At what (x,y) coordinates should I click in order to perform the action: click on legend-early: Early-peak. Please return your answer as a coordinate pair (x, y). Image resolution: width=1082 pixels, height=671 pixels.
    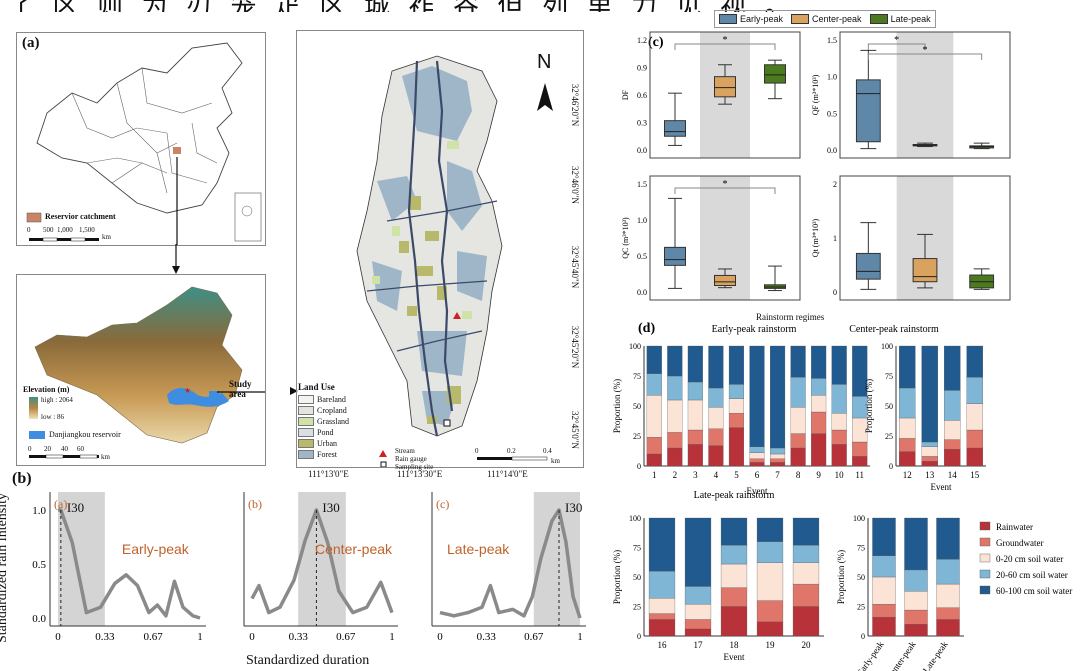
    Looking at the image, I should click on (751, 19).